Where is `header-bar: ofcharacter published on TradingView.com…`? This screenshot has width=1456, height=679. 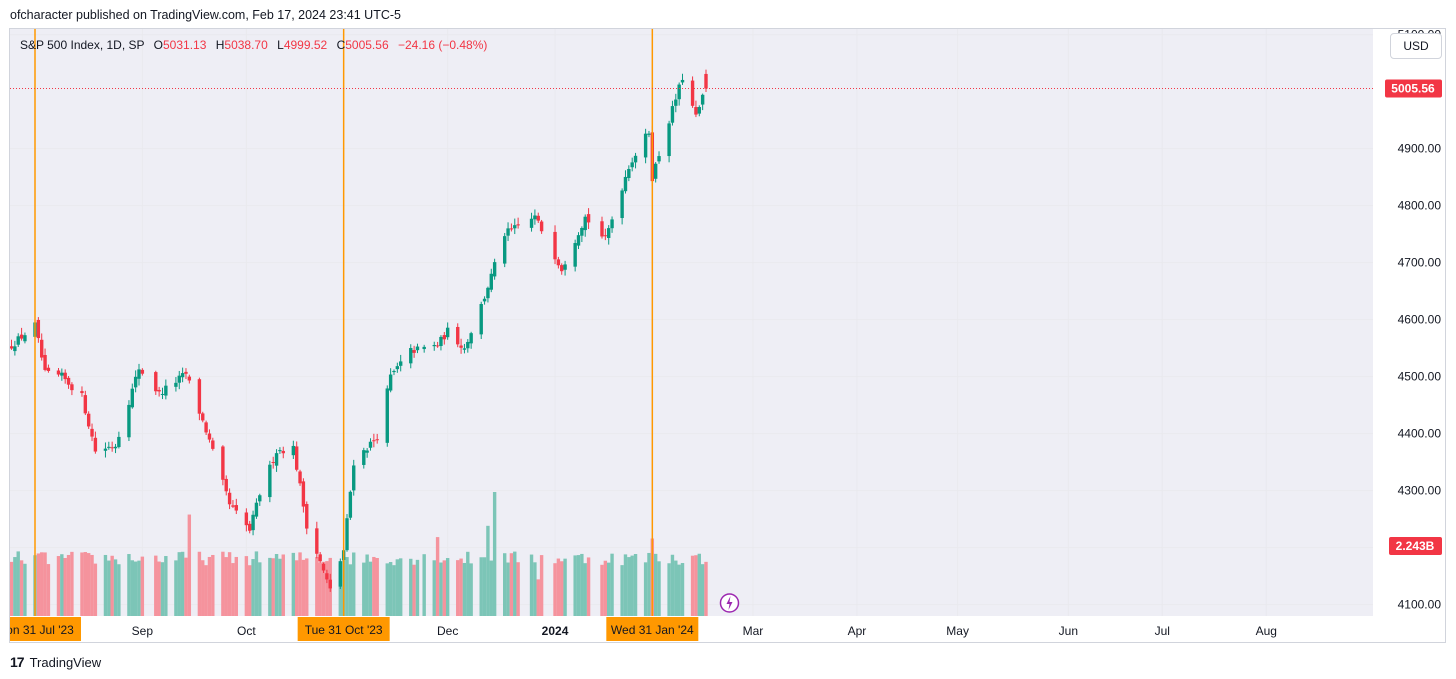 header-bar: ofcharacter published on TradingView.com… is located at coordinates (728, 14).